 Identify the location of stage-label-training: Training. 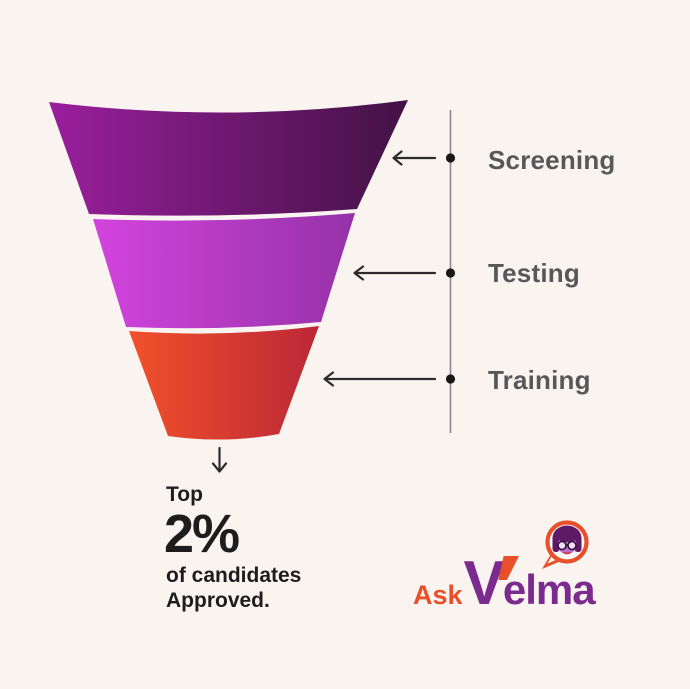
(539, 380).